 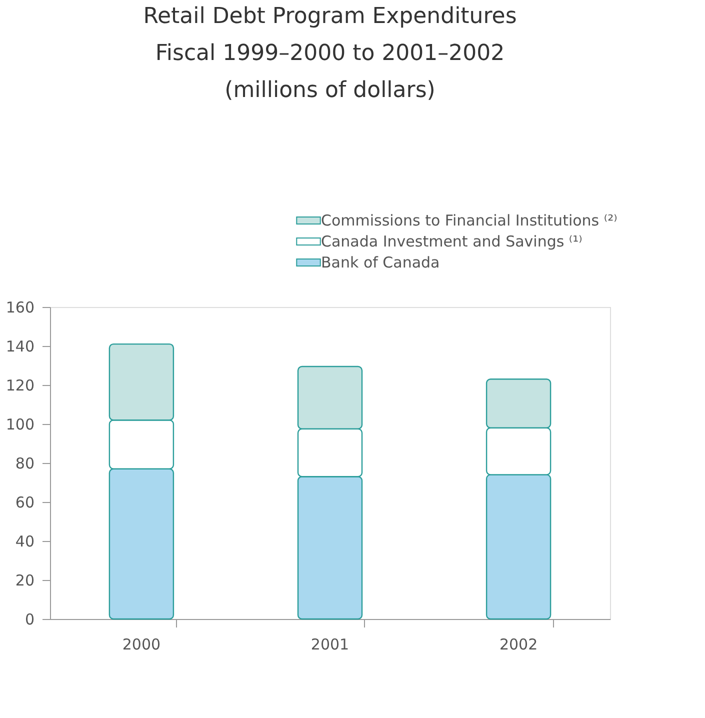 What do you see at coordinates (24, 503) in the screenshot?
I see `y-tick-label: 60` at bounding box center [24, 503].